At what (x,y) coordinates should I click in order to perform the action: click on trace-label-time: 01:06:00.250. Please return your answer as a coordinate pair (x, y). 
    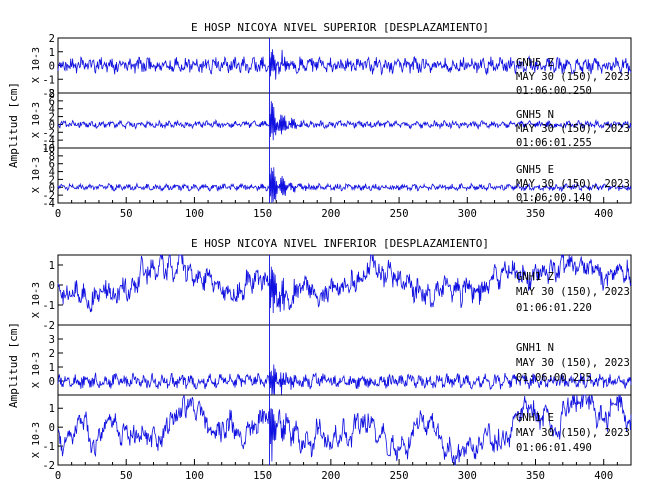
    Looking at the image, I should click on (554, 91).